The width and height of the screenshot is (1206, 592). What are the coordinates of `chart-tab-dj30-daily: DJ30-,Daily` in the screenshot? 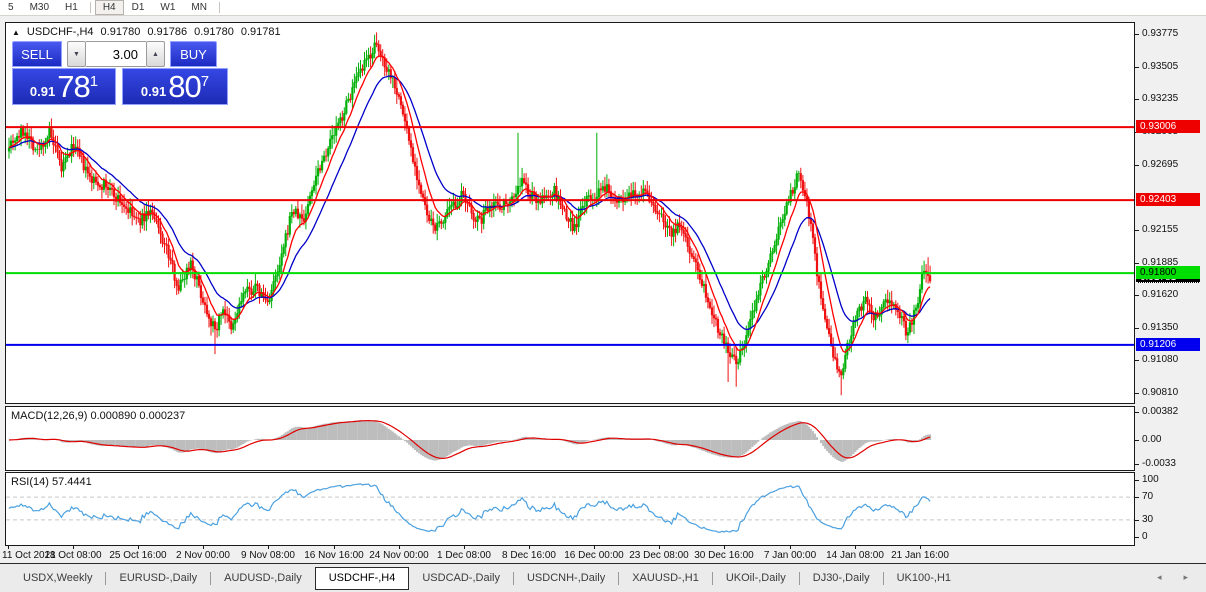 It's located at (841, 578).